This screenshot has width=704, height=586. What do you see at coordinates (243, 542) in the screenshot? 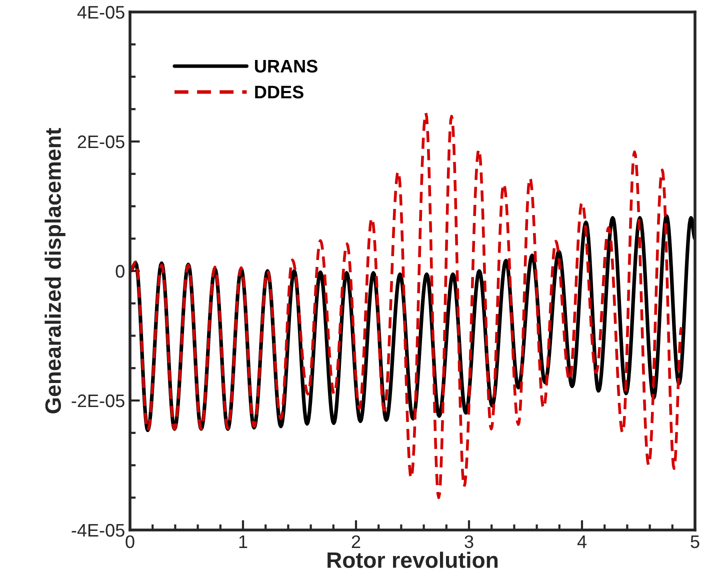
I see `x-tick-label: 1` at bounding box center [243, 542].